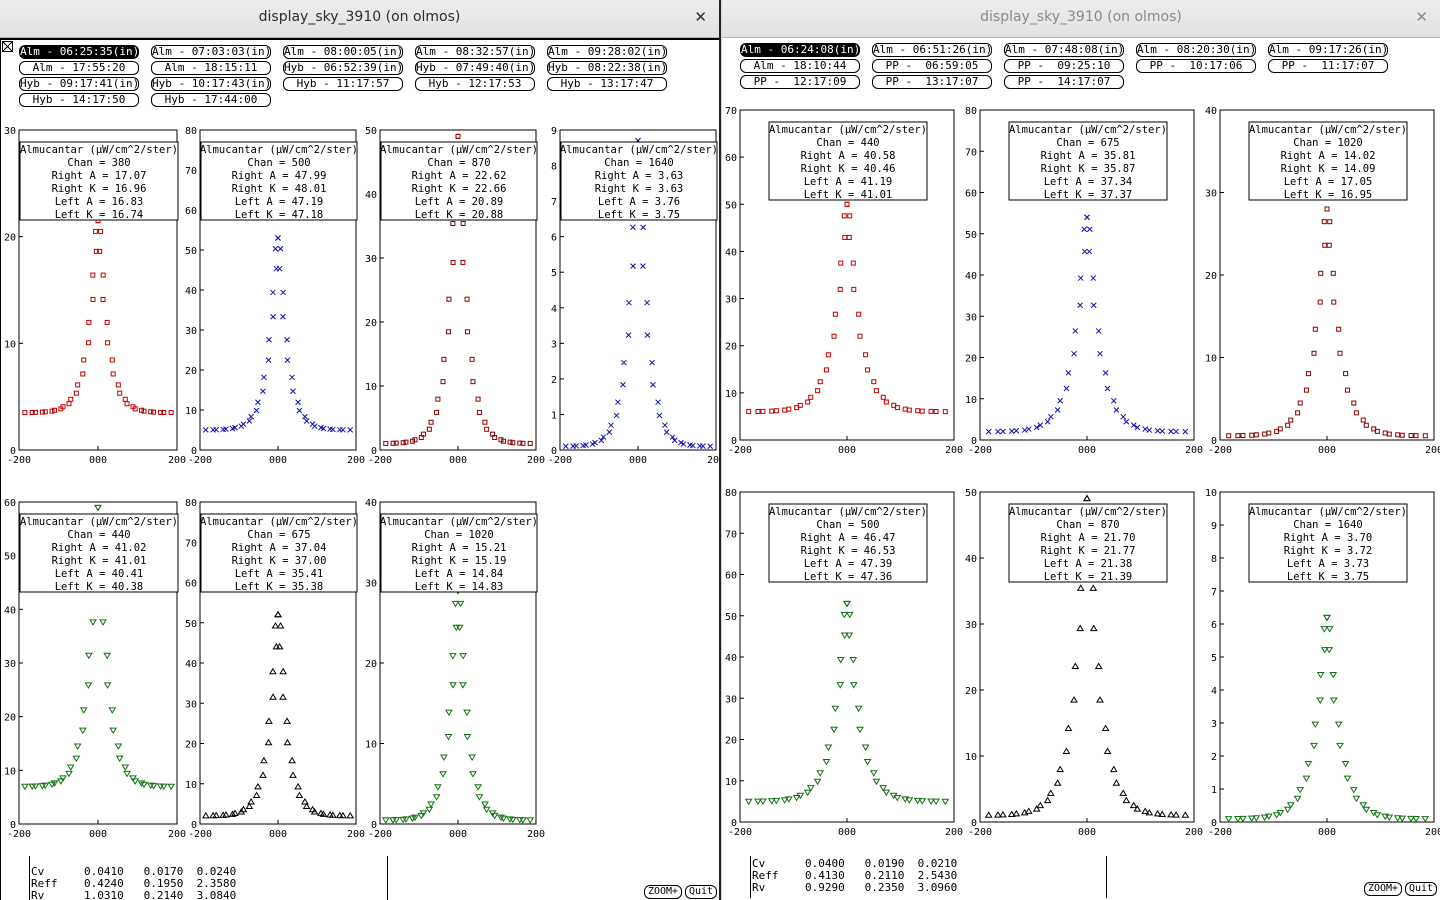 This screenshot has width=1440, height=900. What do you see at coordinates (79, 52) in the screenshot?
I see `time-button: Alm - 06:25:35(in)` at bounding box center [79, 52].